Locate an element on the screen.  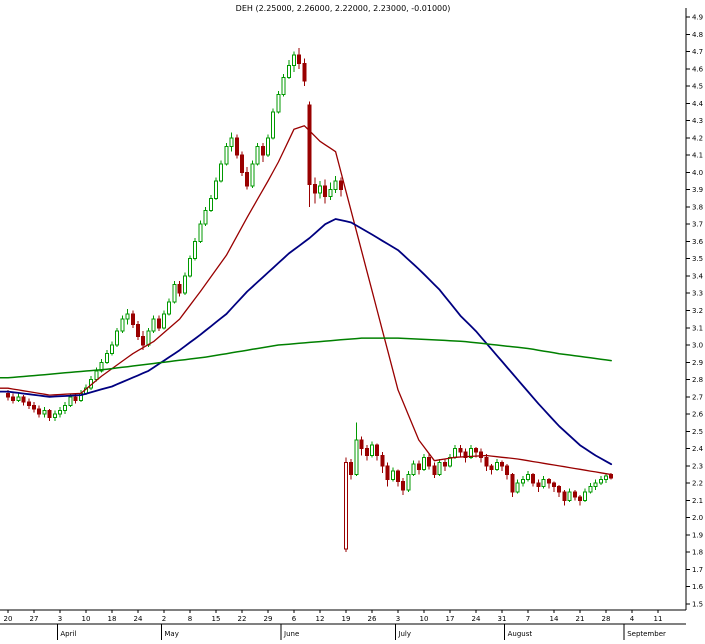
month-label: June is located at coordinates (291, 634).